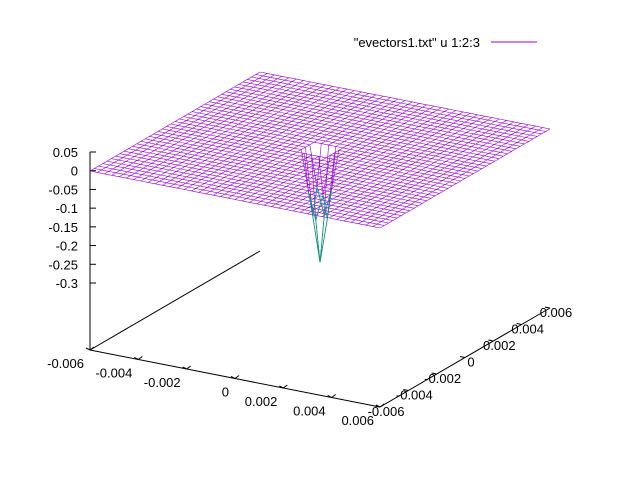 The height and width of the screenshot is (480, 640). What do you see at coordinates (63, 264) in the screenshot?
I see `z-tick-label: -0.25` at bounding box center [63, 264].